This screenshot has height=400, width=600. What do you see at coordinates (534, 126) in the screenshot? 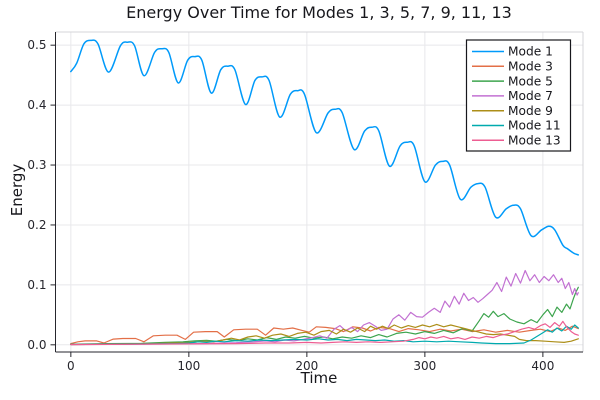
I see `legend-label: Mode 11` at bounding box center [534, 126].